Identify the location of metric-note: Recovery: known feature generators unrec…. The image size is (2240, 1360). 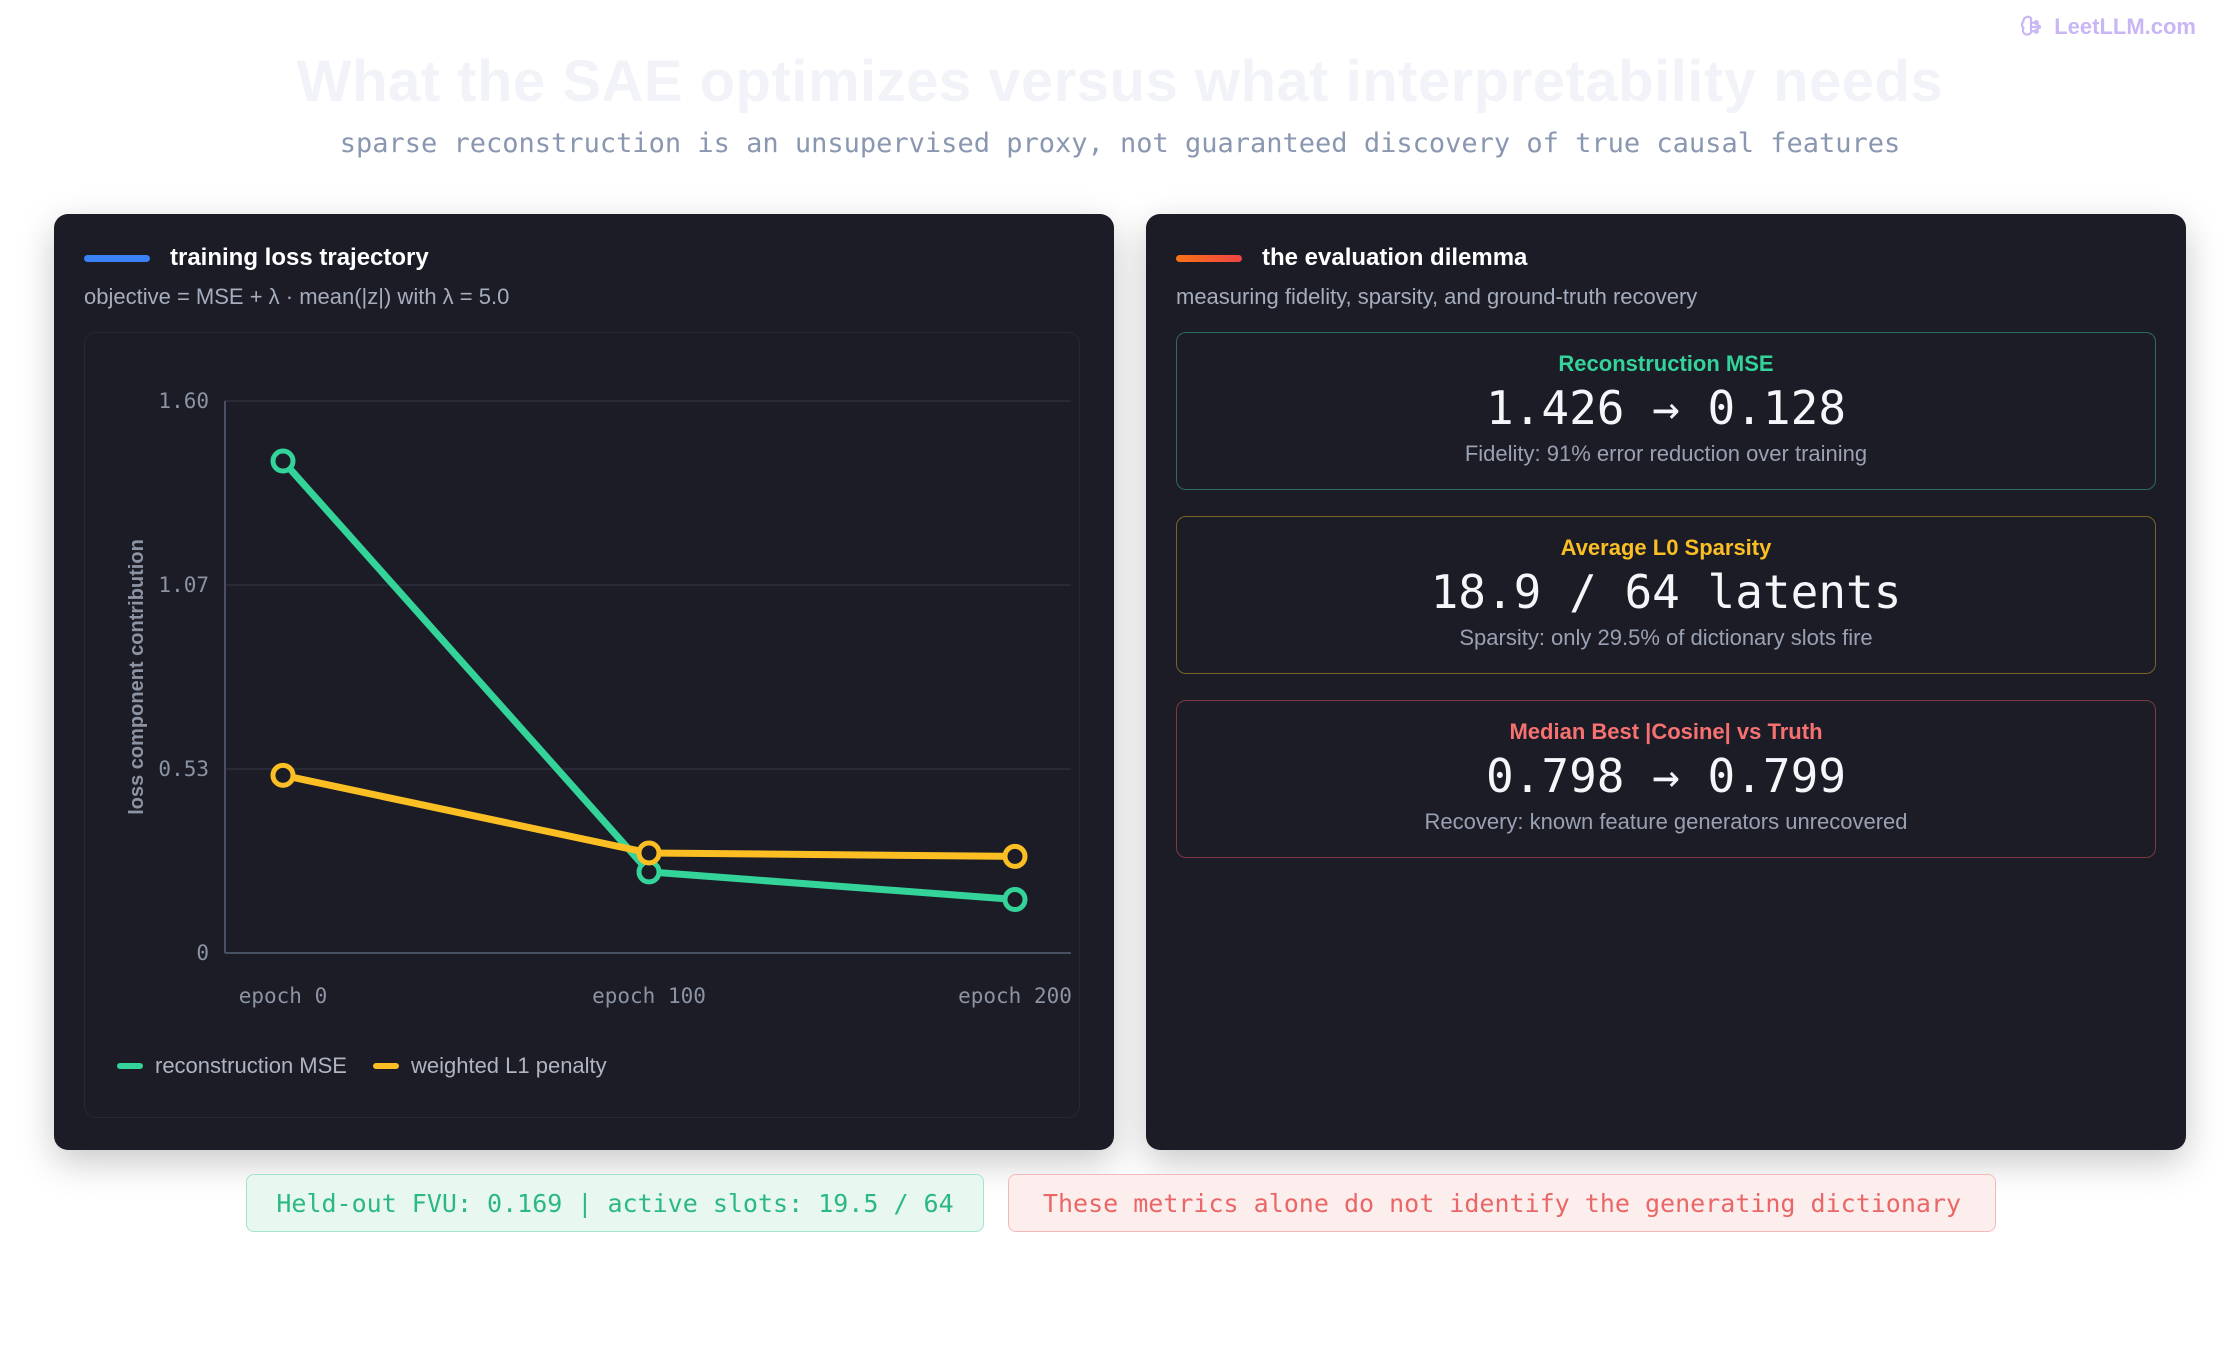
(1666, 821).